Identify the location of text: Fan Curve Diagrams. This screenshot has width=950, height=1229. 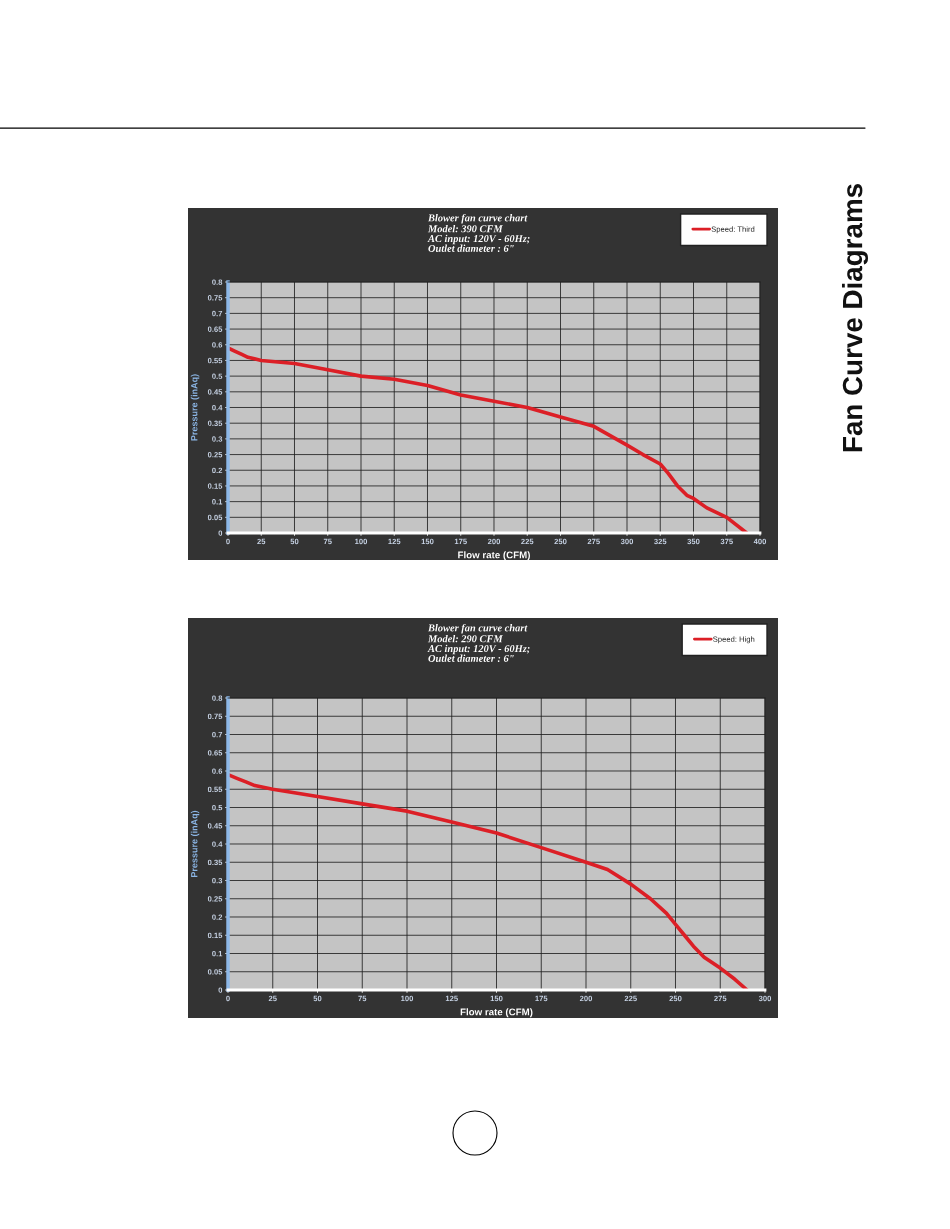
(855, 318).